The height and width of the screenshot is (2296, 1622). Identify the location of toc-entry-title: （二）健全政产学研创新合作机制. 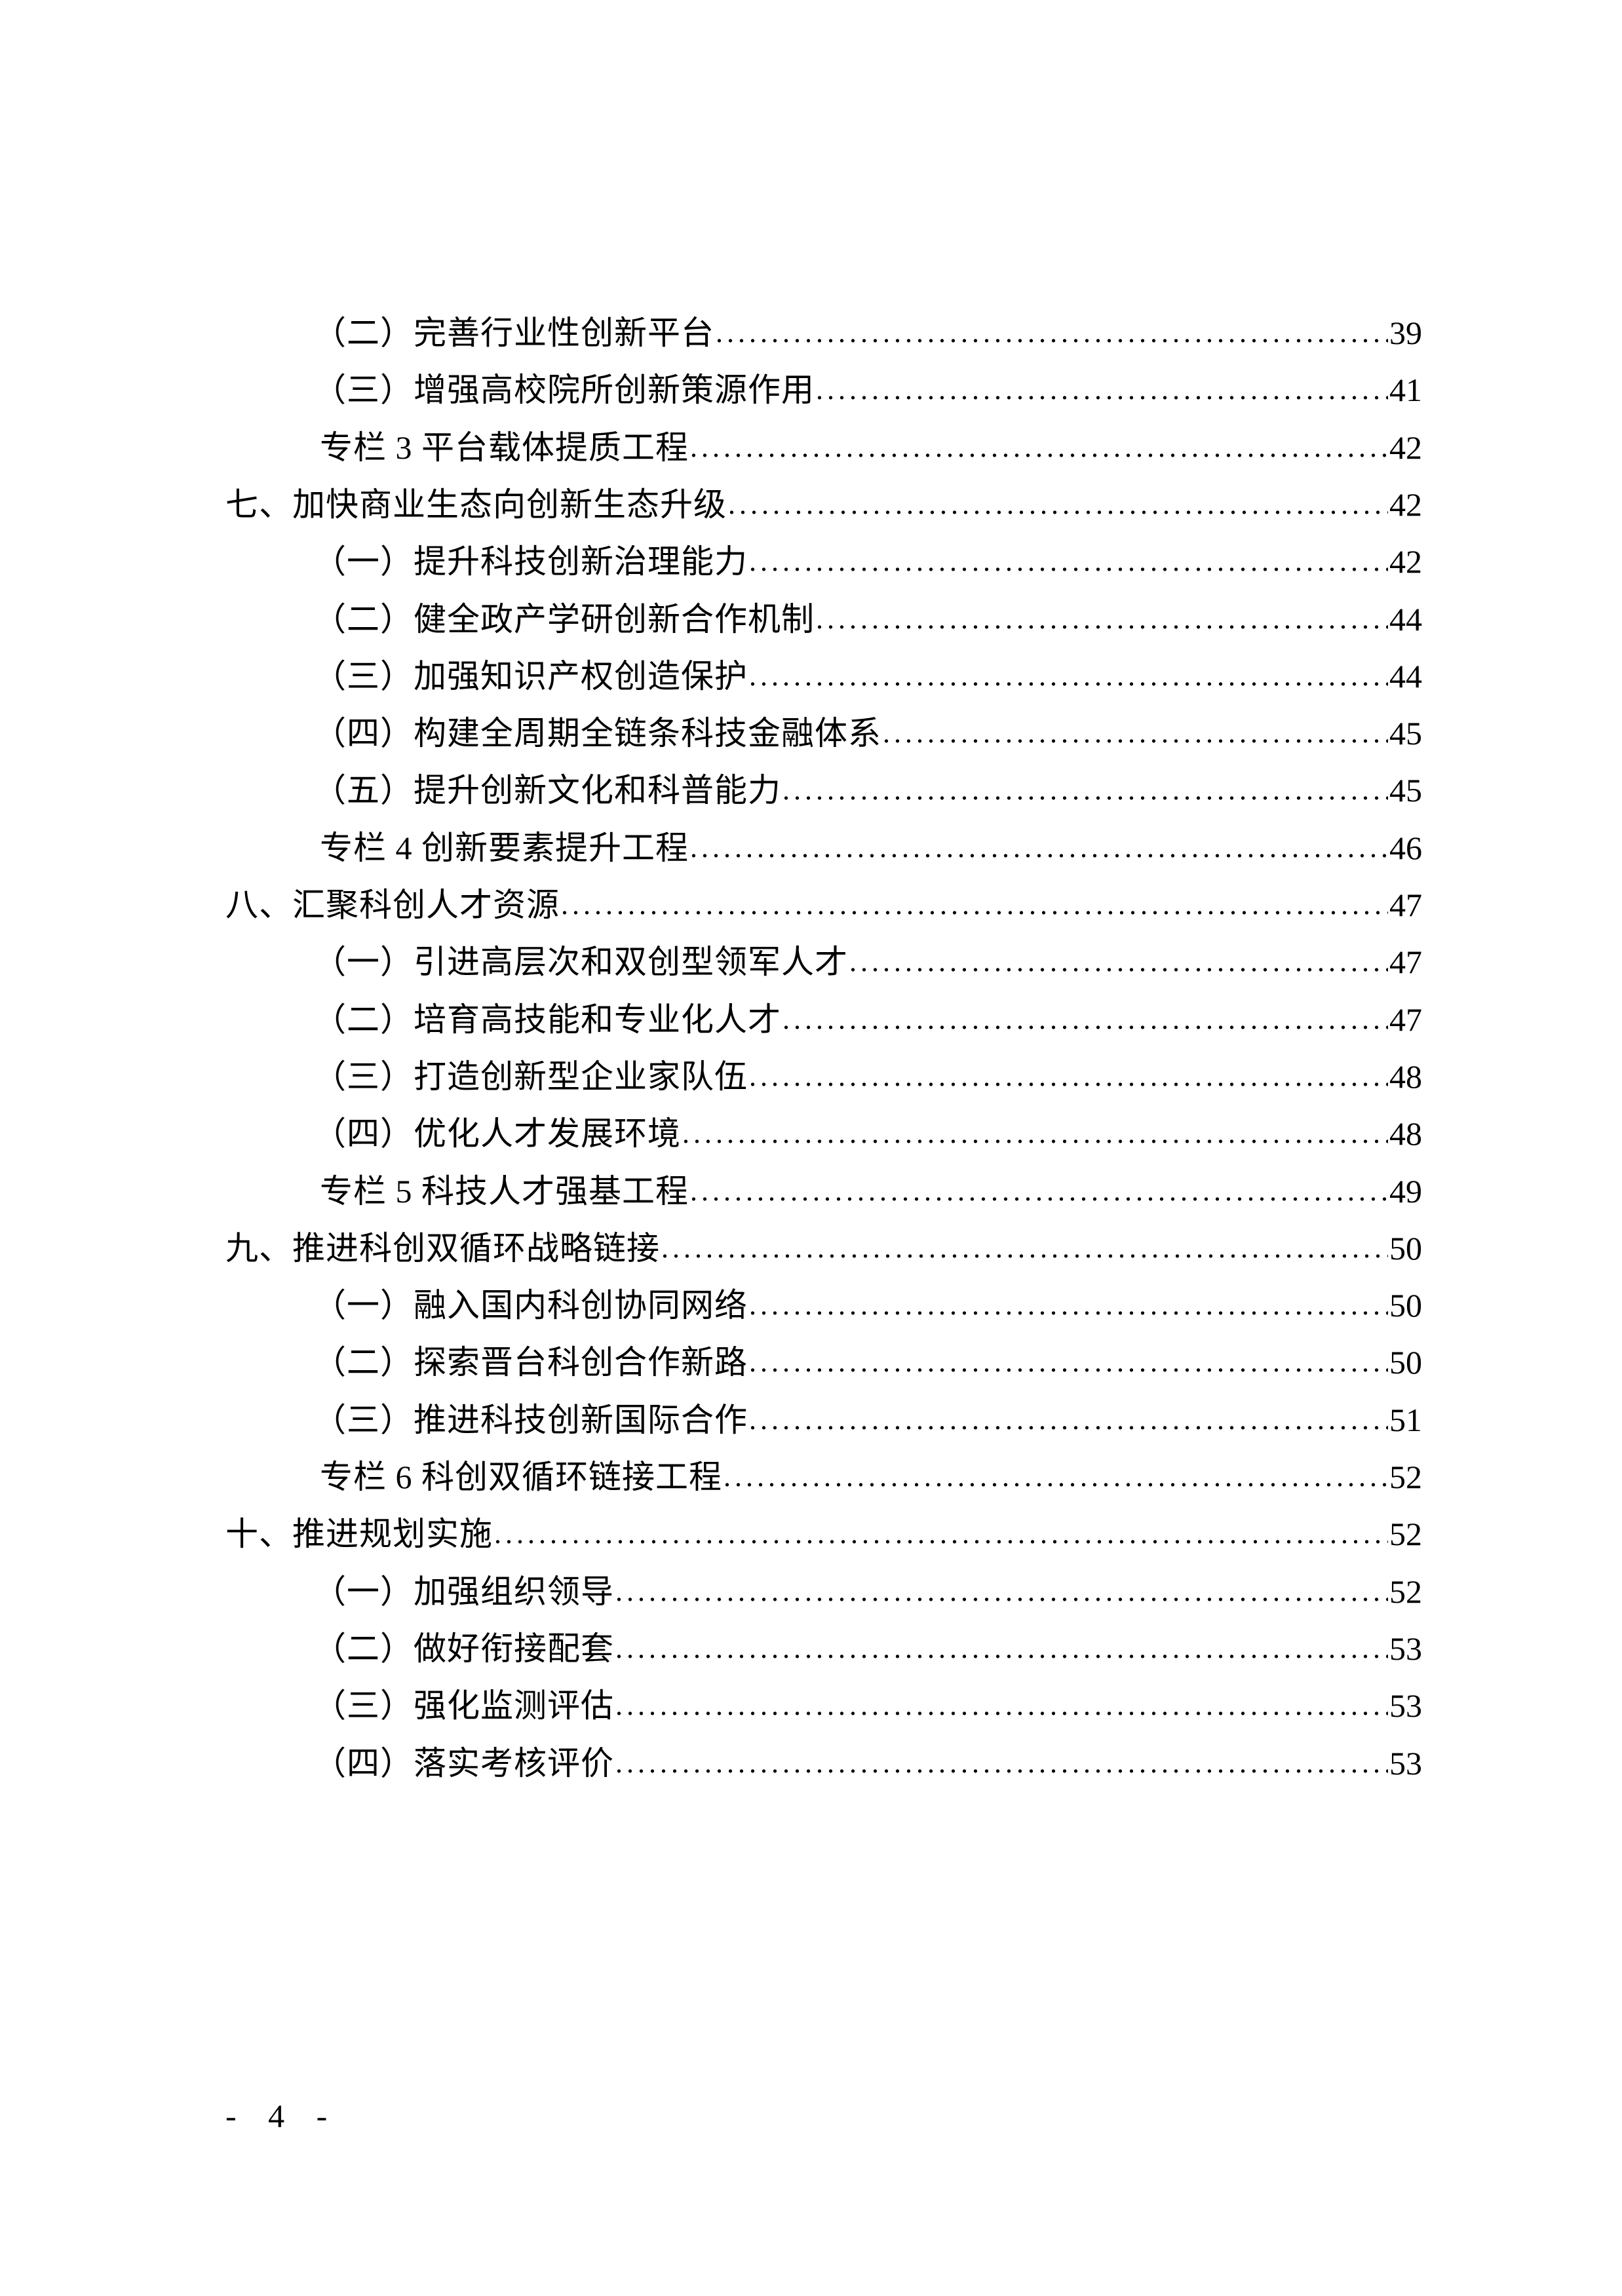
(564, 619).